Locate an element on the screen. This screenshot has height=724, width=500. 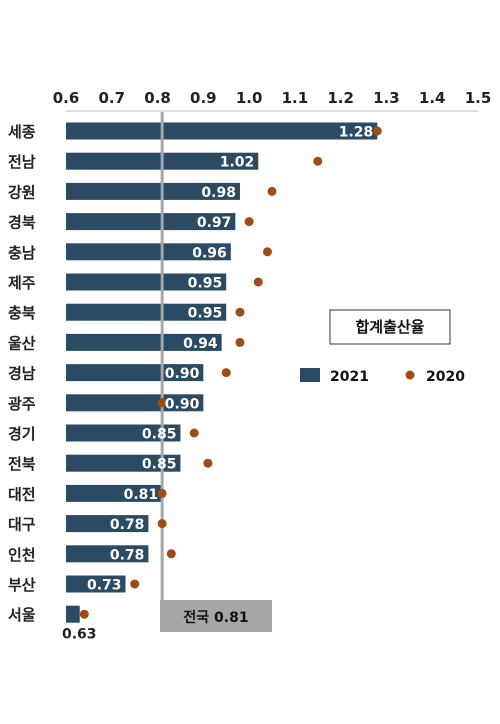
x-tick-label: 1.2 is located at coordinates (340, 98).